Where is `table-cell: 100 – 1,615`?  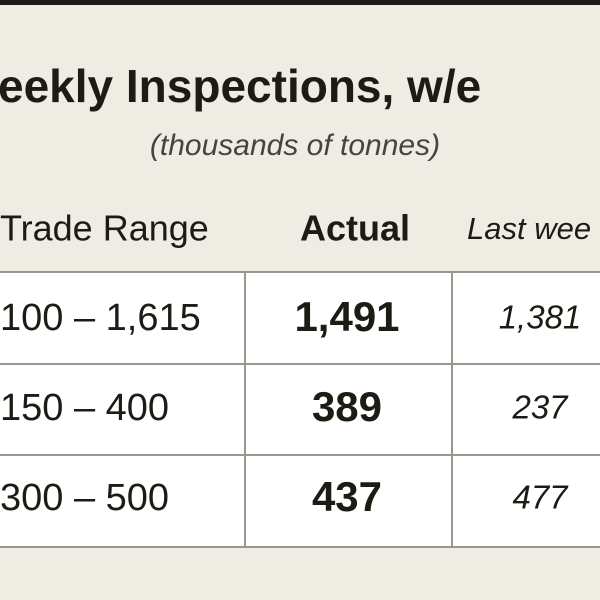
table-cell: 100 – 1,615 is located at coordinates (100, 318).